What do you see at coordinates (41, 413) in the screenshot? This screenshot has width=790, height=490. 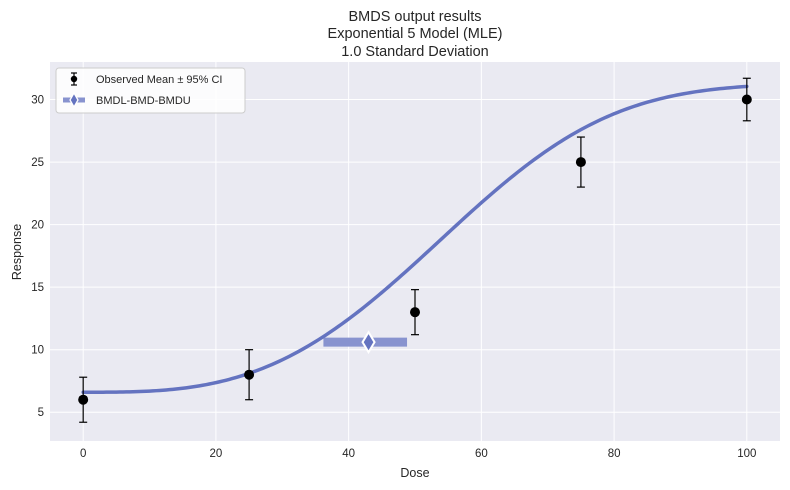 I see `y-tick-label: 5` at bounding box center [41, 413].